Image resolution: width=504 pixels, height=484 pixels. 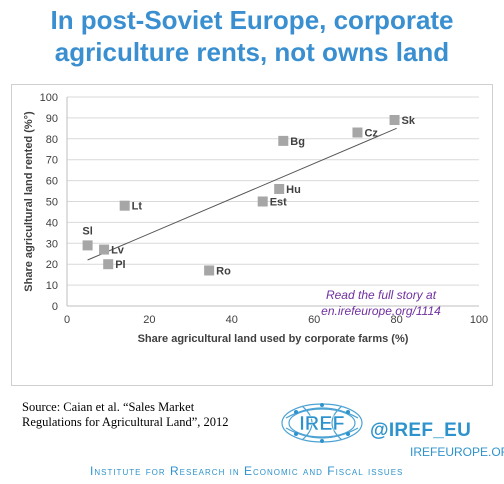 What do you see at coordinates (52, 161) in the screenshot?
I see `y-tick-label: 70` at bounding box center [52, 161].